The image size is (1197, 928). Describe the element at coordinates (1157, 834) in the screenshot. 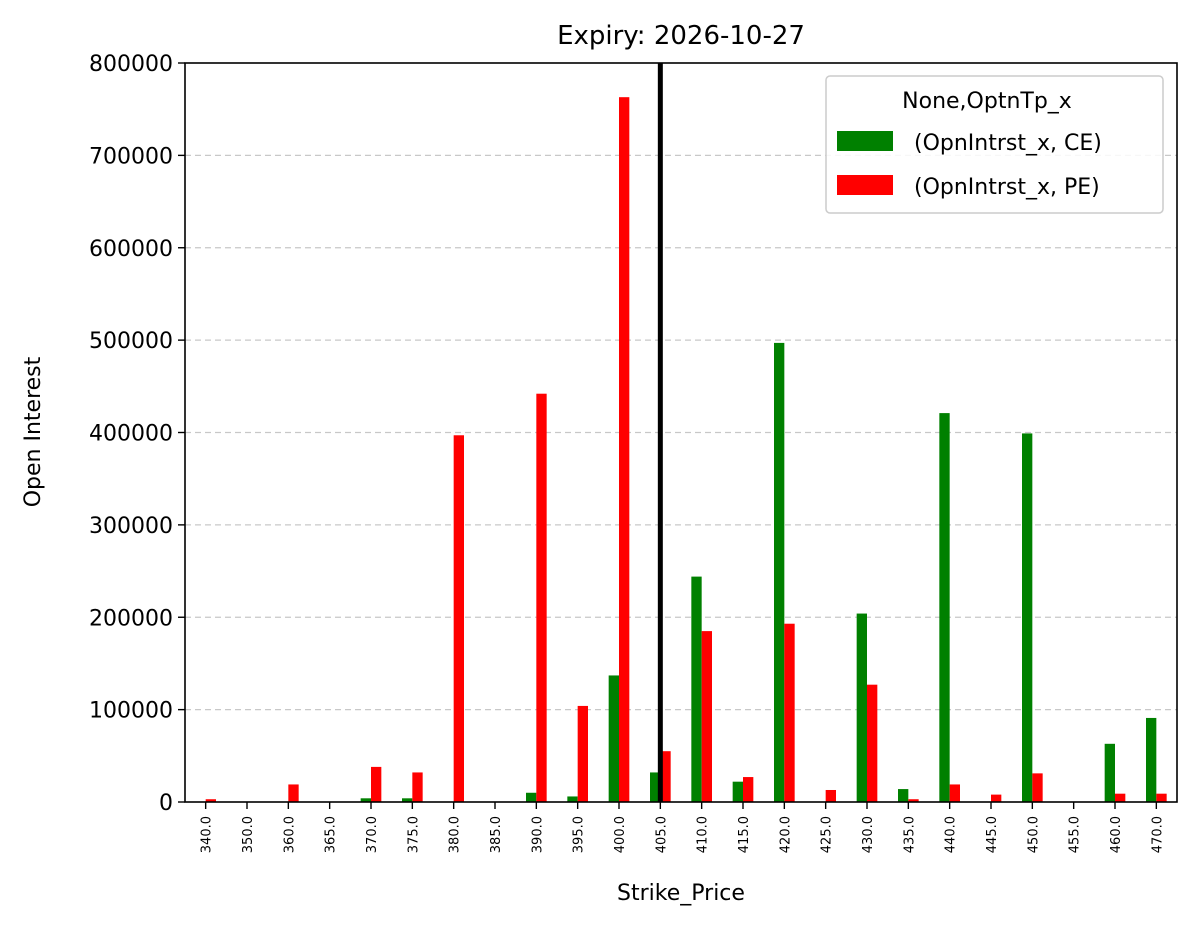

I see `x-tick-label: 470.0` at that location.